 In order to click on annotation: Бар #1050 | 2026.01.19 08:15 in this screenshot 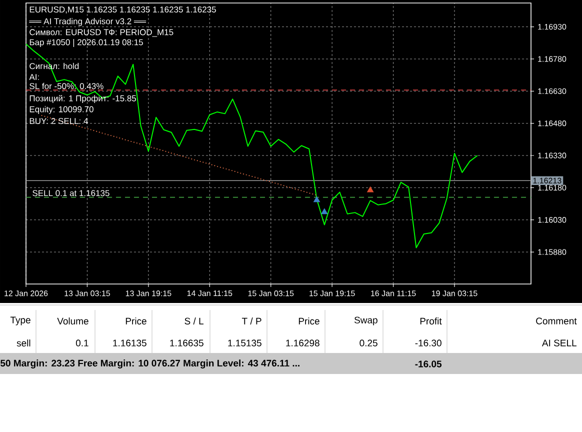, I will do `click(86, 43)`.